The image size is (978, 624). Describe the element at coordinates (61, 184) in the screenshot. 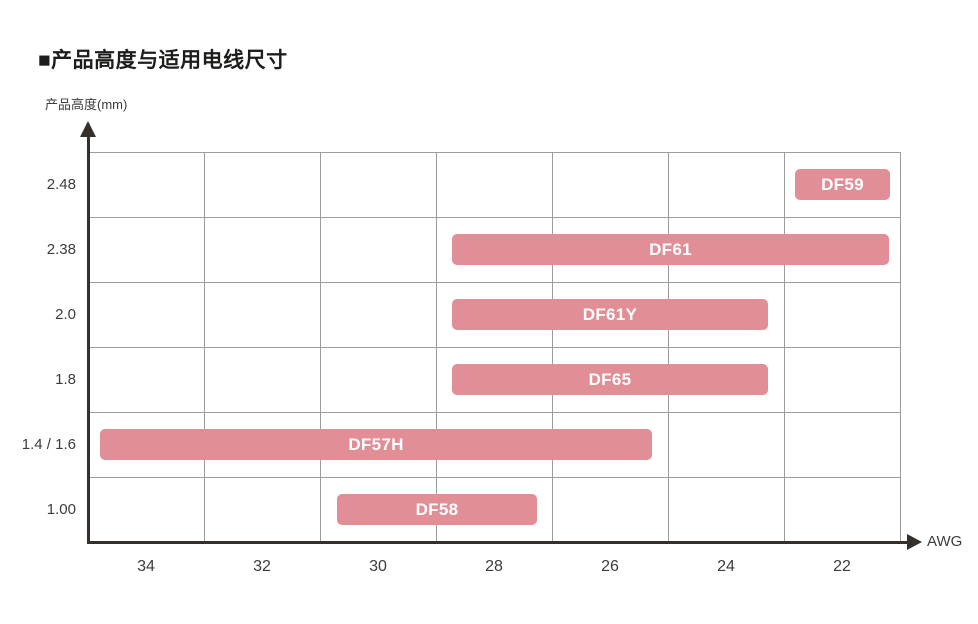

I see `y-tick-label: 2.48` at that location.